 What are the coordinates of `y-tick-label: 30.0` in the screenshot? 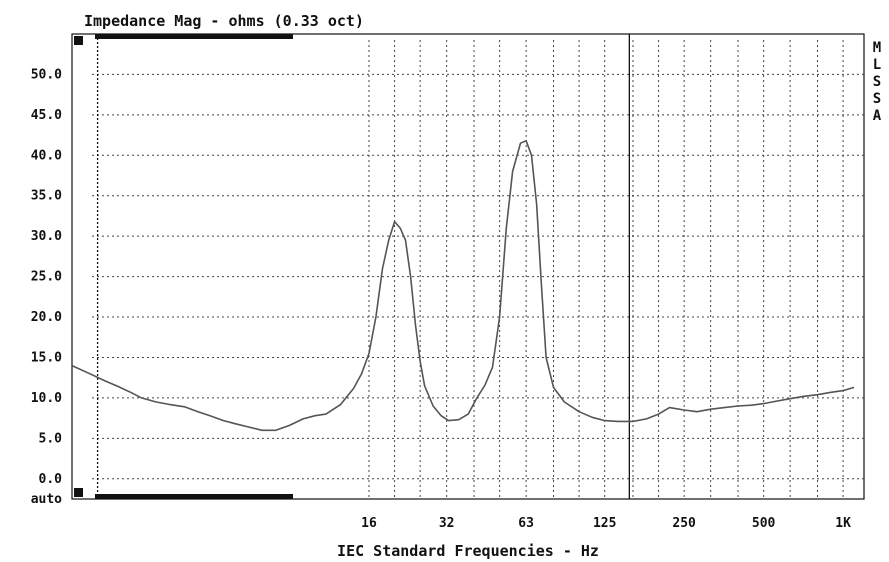 It's located at (46, 236).